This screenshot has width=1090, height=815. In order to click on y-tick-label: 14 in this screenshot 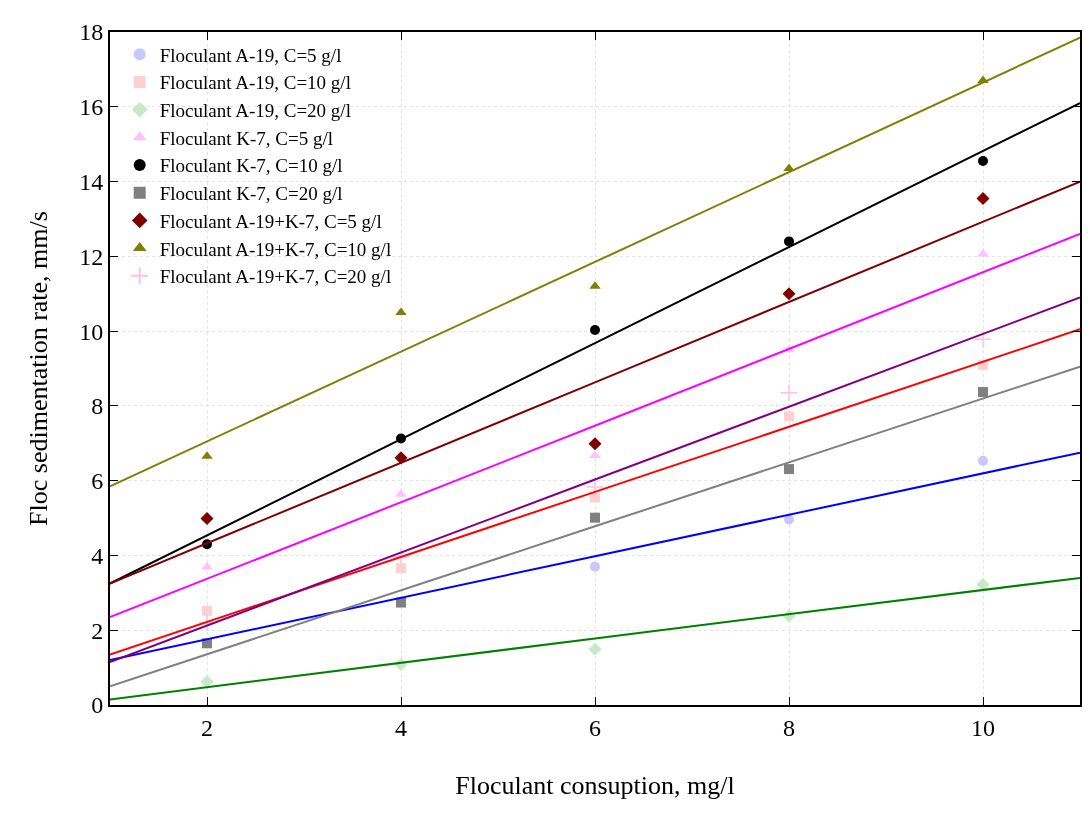, I will do `click(91, 181)`.